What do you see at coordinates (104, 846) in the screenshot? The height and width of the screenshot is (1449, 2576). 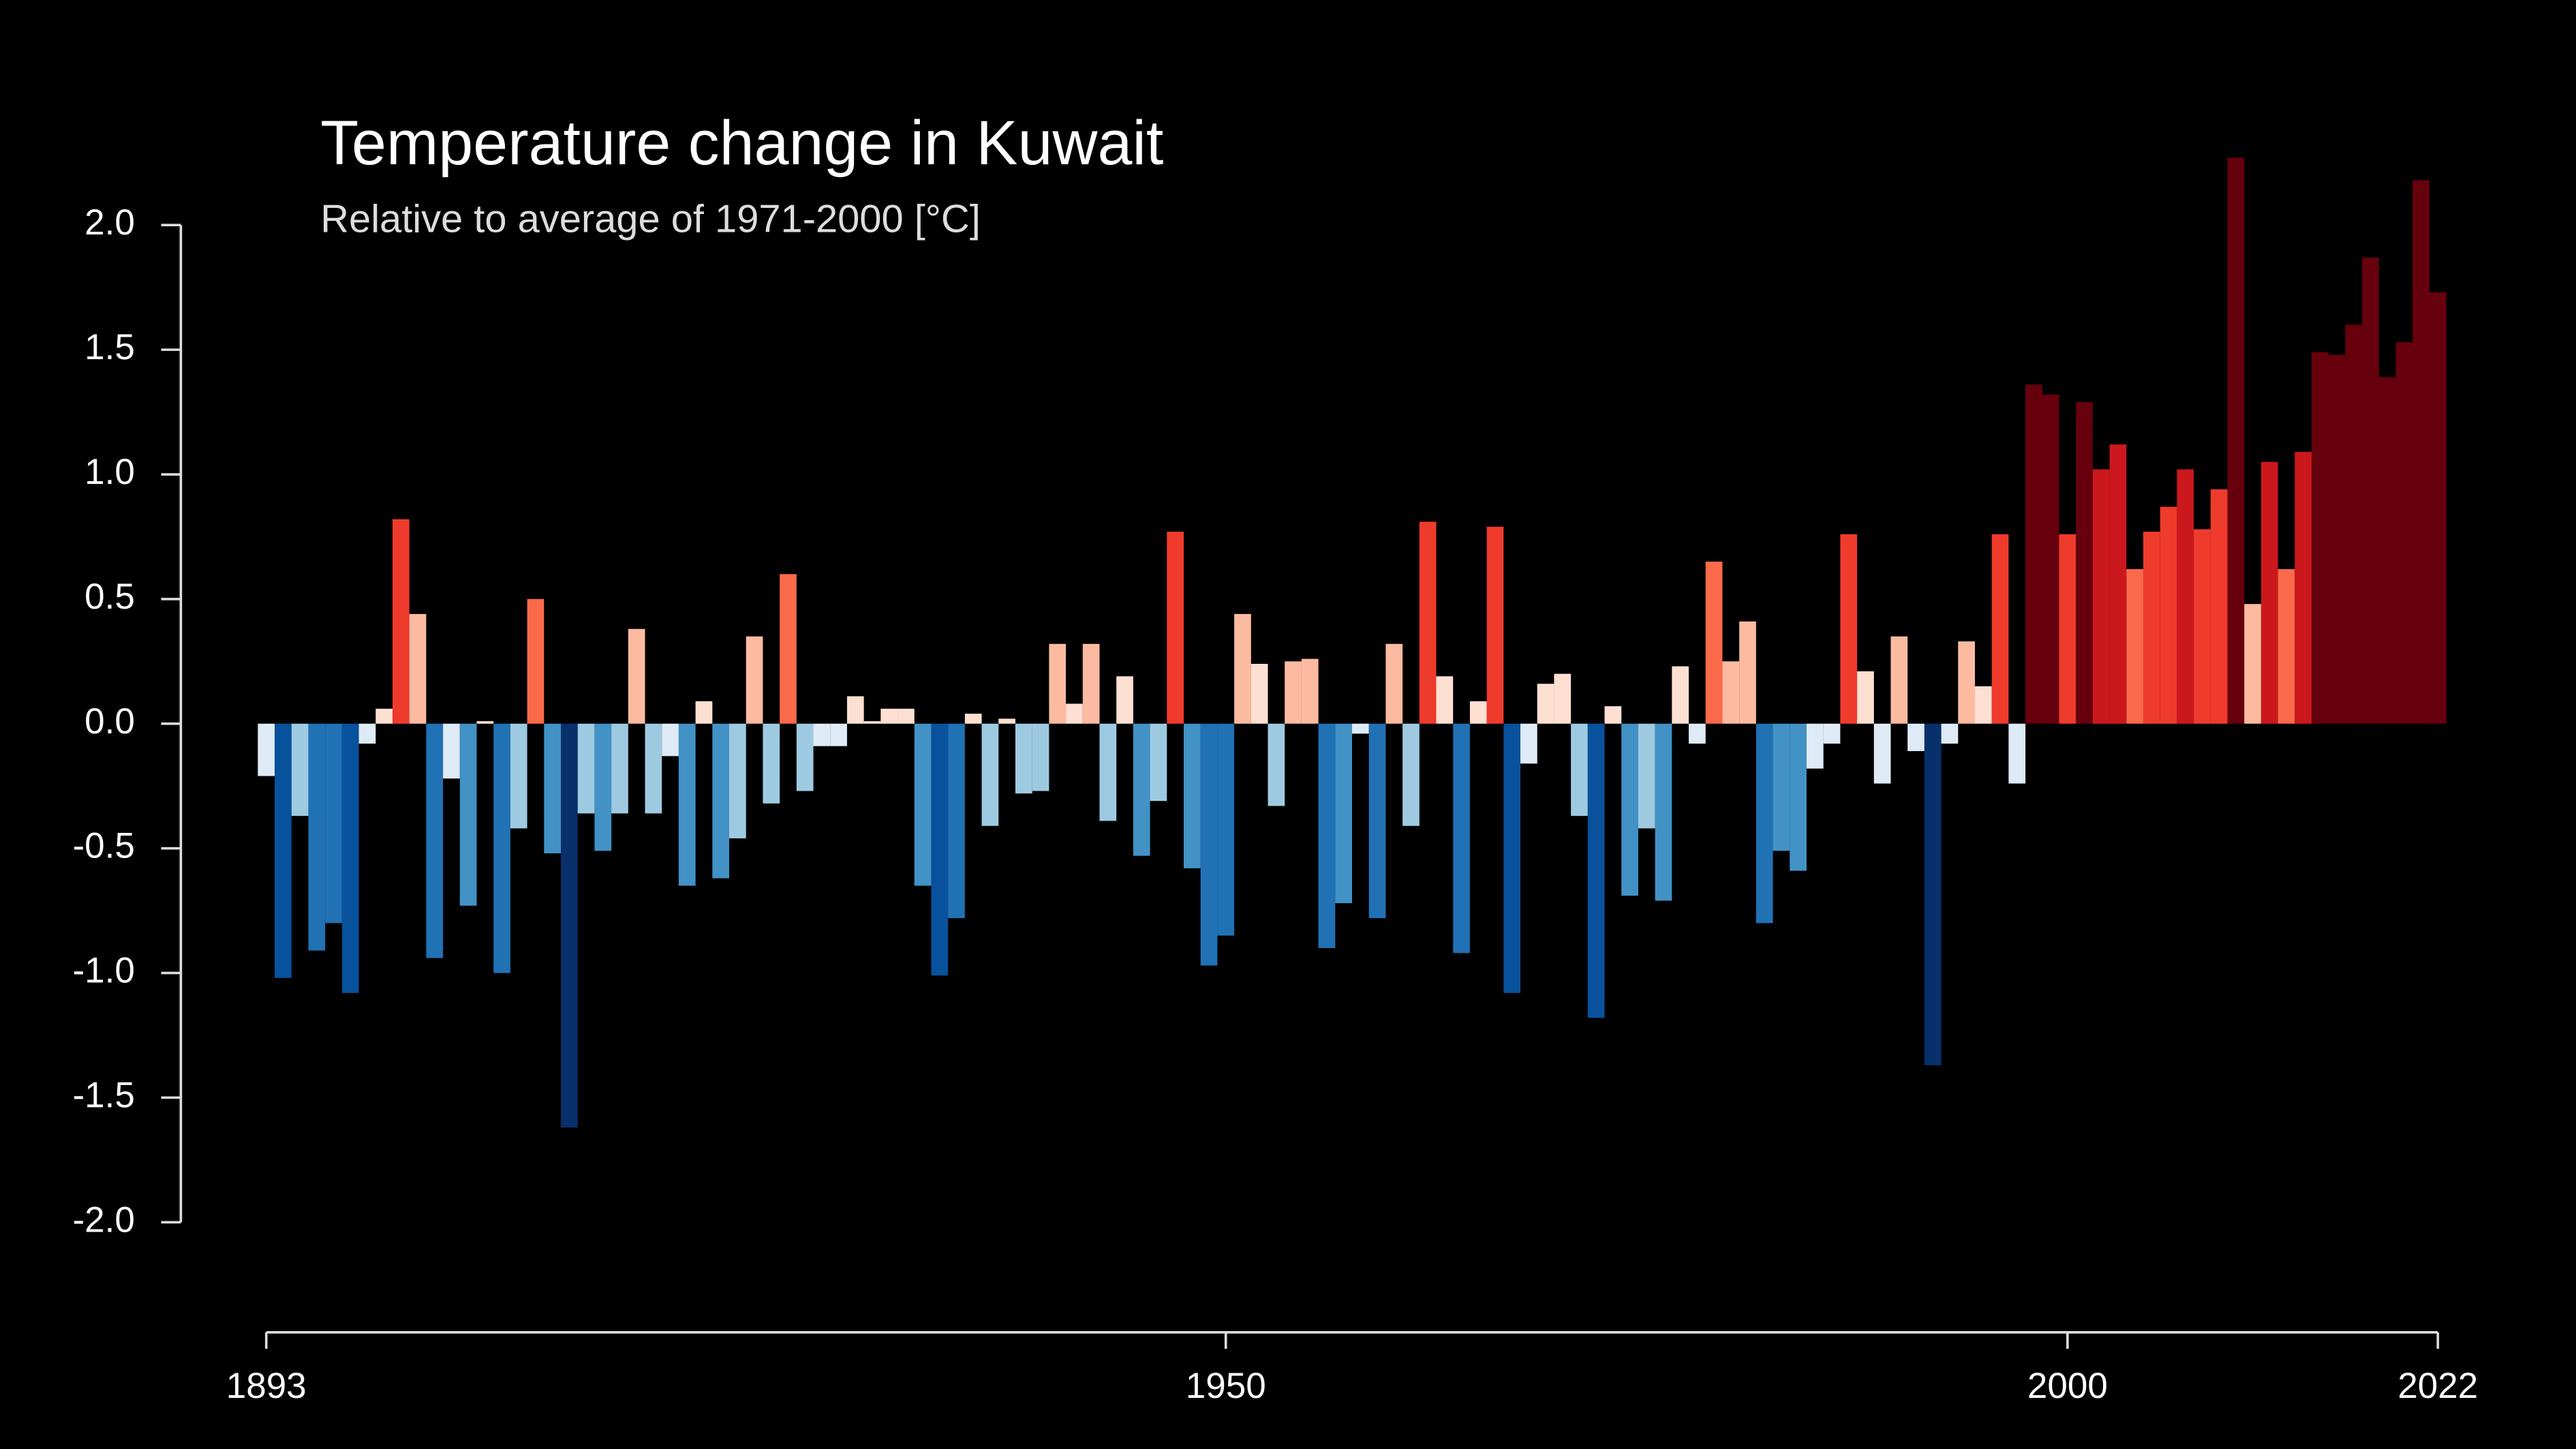 I see `y-tick-label: -0.5` at bounding box center [104, 846].